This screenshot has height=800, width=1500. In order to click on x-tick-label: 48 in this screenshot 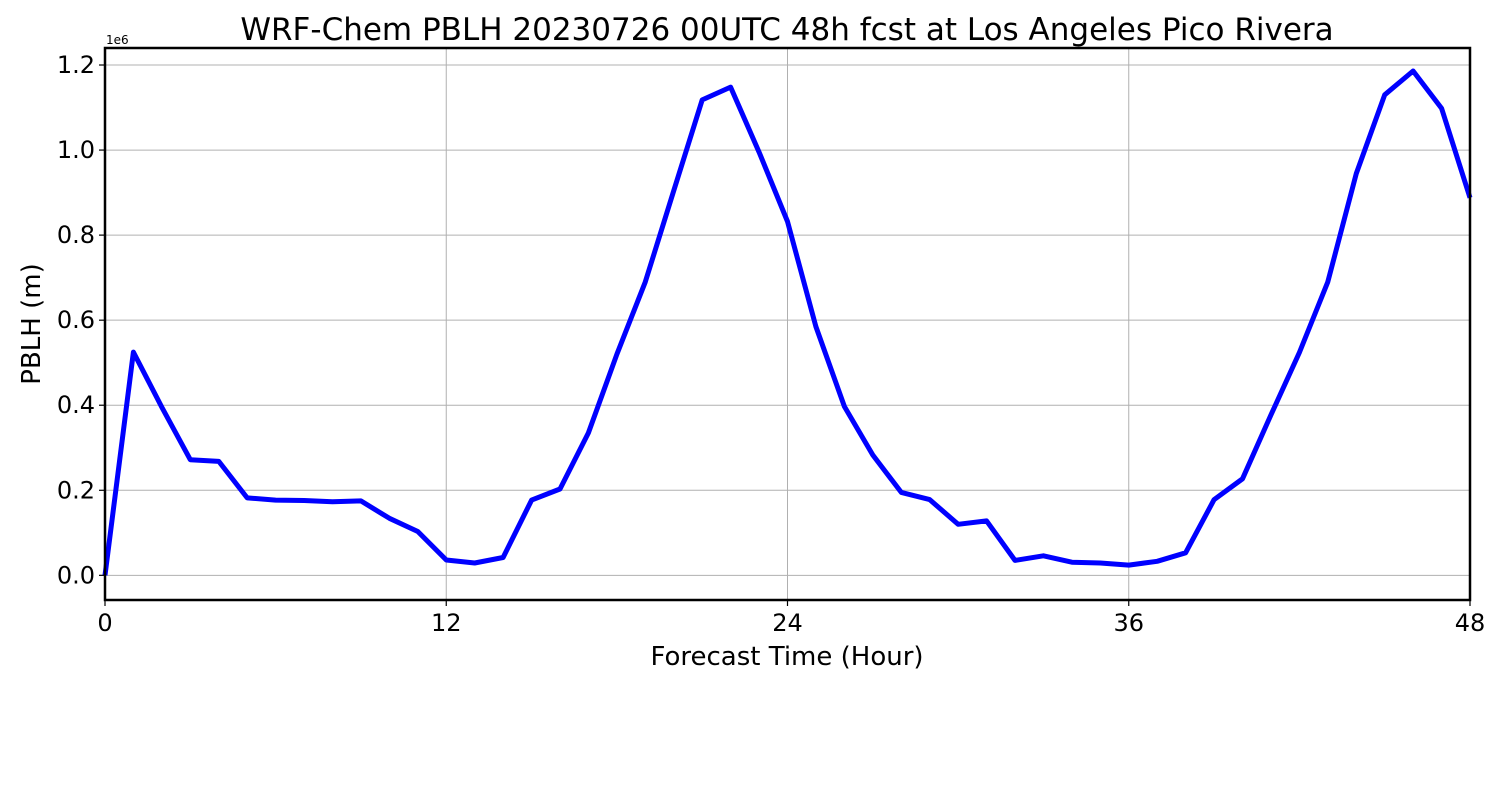, I will do `click(1470, 623)`.